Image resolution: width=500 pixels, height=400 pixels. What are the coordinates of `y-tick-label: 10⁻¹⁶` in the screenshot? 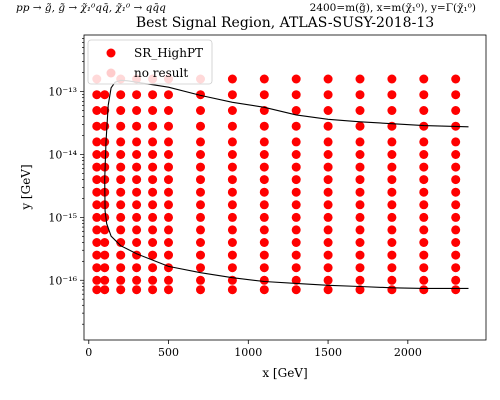 It's located at (62, 280).